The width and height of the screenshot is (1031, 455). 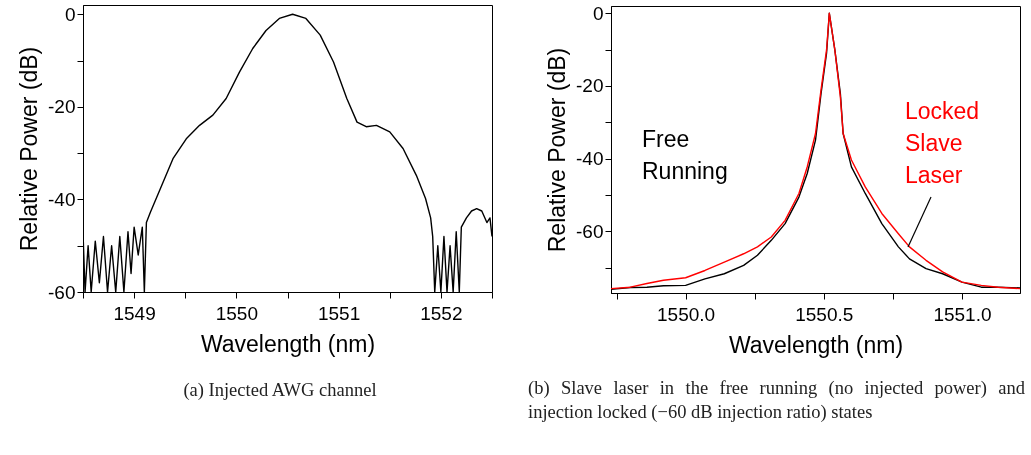 I want to click on text: (b) Slave laser in the free running (no injected power) and injection locked (−60 dB injection ratio) states, so click(x=776, y=400).